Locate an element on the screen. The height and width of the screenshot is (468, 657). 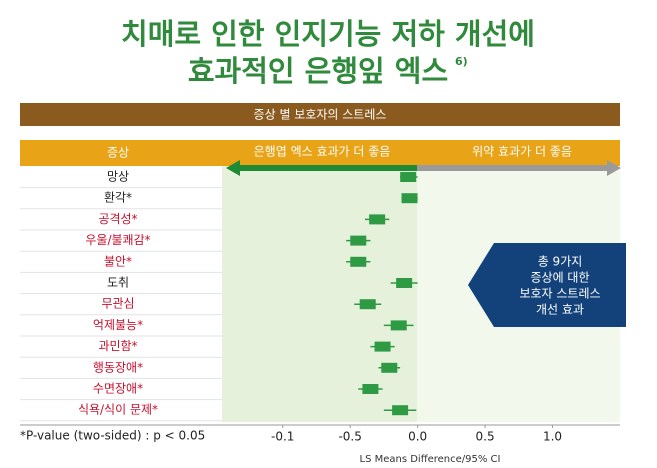
left-favors: 은행엽 엑스 효과가 더 좋음 is located at coordinates (322, 151).